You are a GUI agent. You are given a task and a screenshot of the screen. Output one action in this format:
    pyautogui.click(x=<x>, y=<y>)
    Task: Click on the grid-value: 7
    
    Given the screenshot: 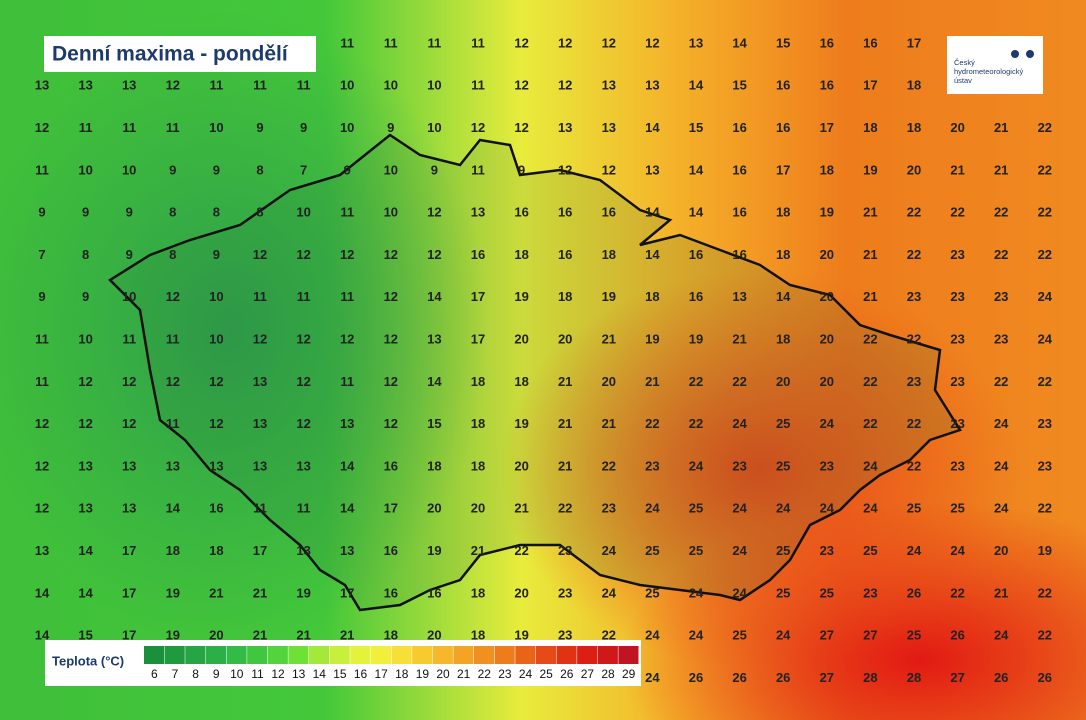 What is the action you would take?
    pyautogui.click(x=41, y=254)
    